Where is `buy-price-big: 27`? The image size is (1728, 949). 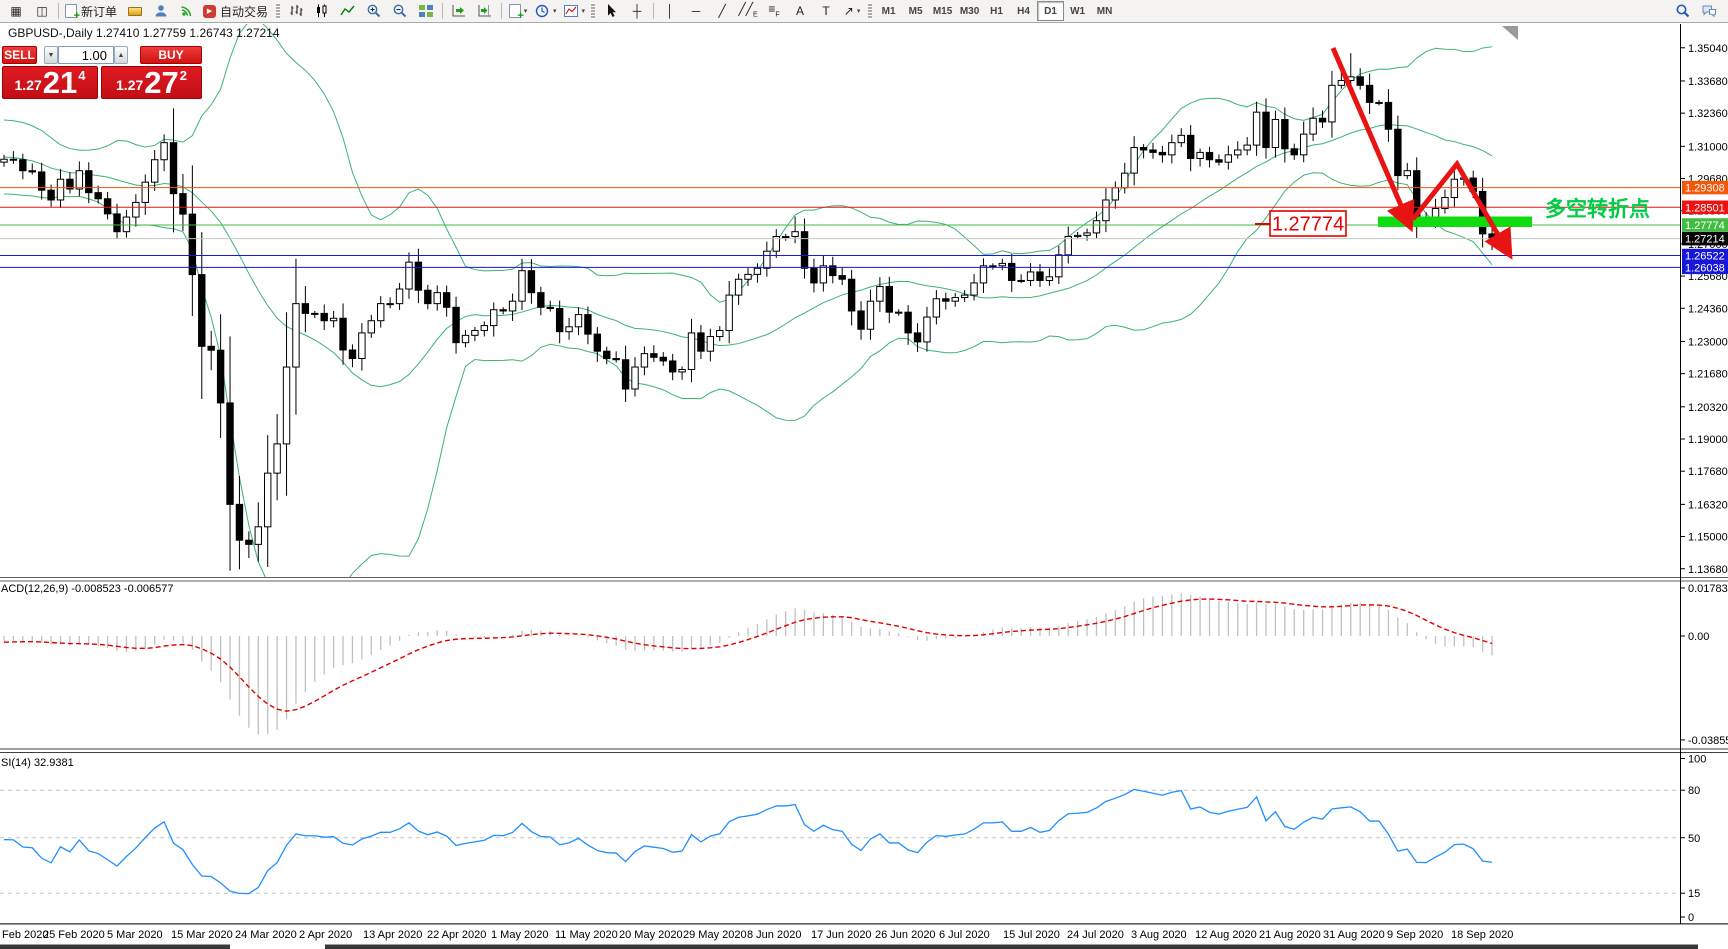 buy-price-big: 27 is located at coordinates (161, 83).